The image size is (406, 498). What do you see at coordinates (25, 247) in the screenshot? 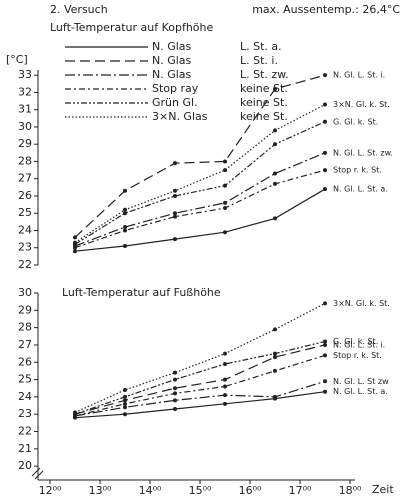
I see `y-tick-label: 23` at bounding box center [25, 247].